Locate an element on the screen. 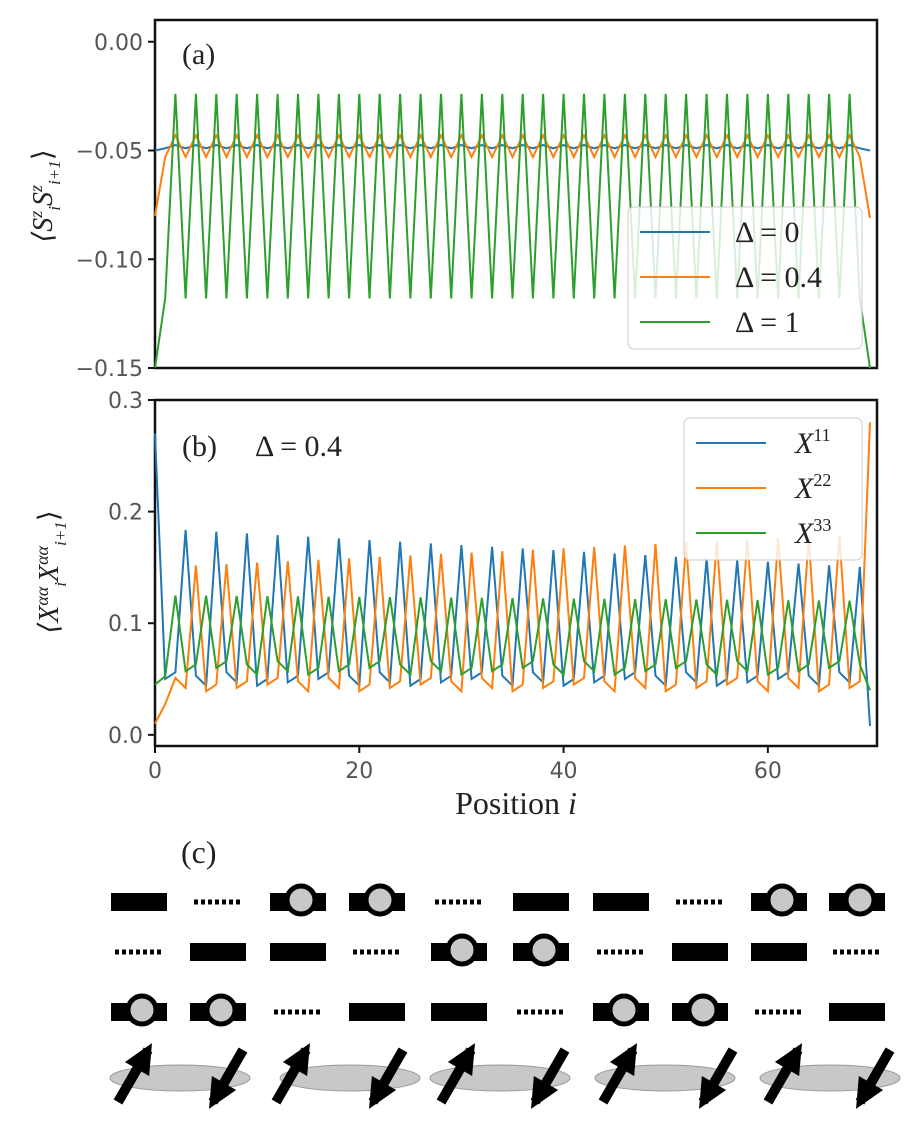 This screenshot has width=912, height=1128. bond-r0-c6-bar is located at coordinates (621, 902).